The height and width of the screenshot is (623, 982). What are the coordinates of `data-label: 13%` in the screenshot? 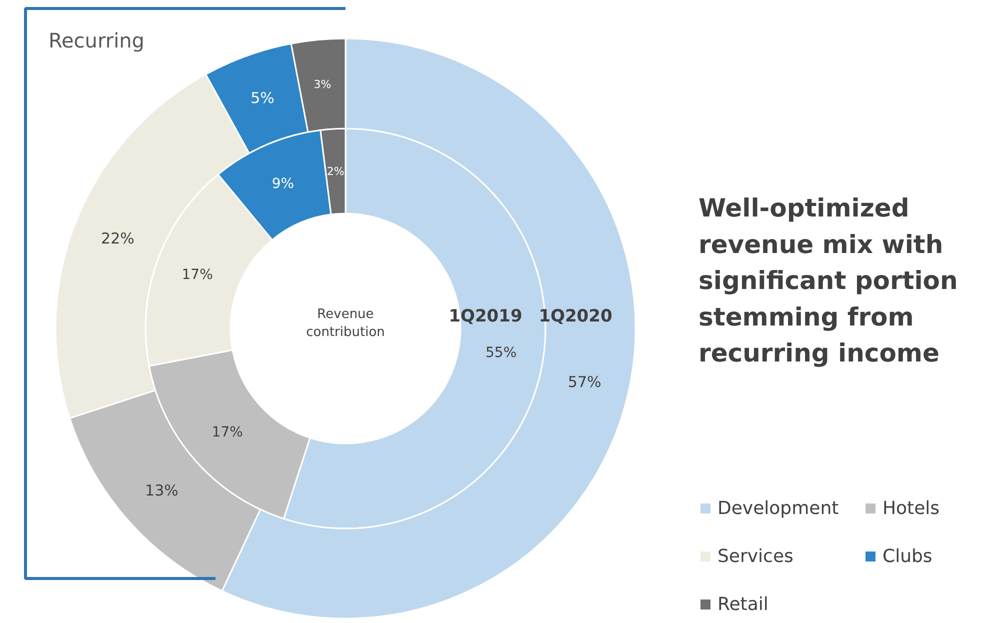 It's located at (161, 491).